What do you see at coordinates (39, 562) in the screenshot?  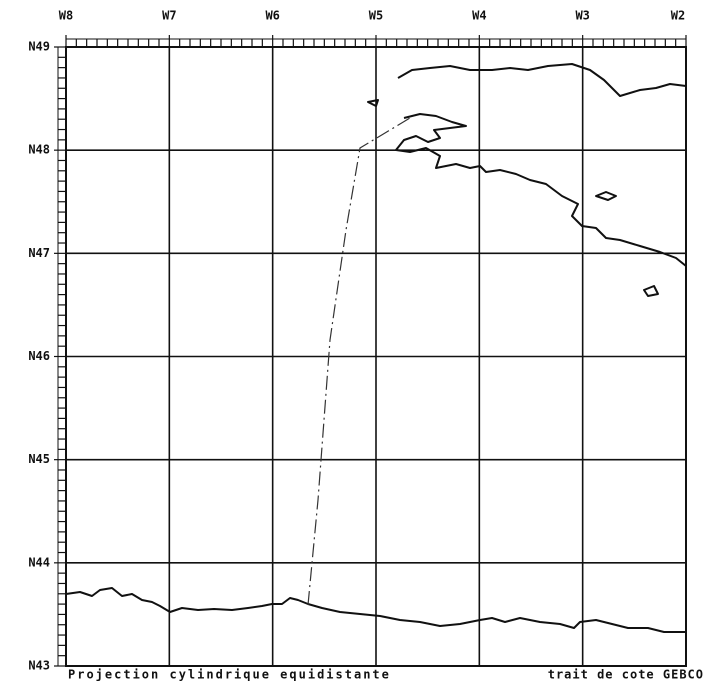 I see `latitude-label: N44` at bounding box center [39, 562].